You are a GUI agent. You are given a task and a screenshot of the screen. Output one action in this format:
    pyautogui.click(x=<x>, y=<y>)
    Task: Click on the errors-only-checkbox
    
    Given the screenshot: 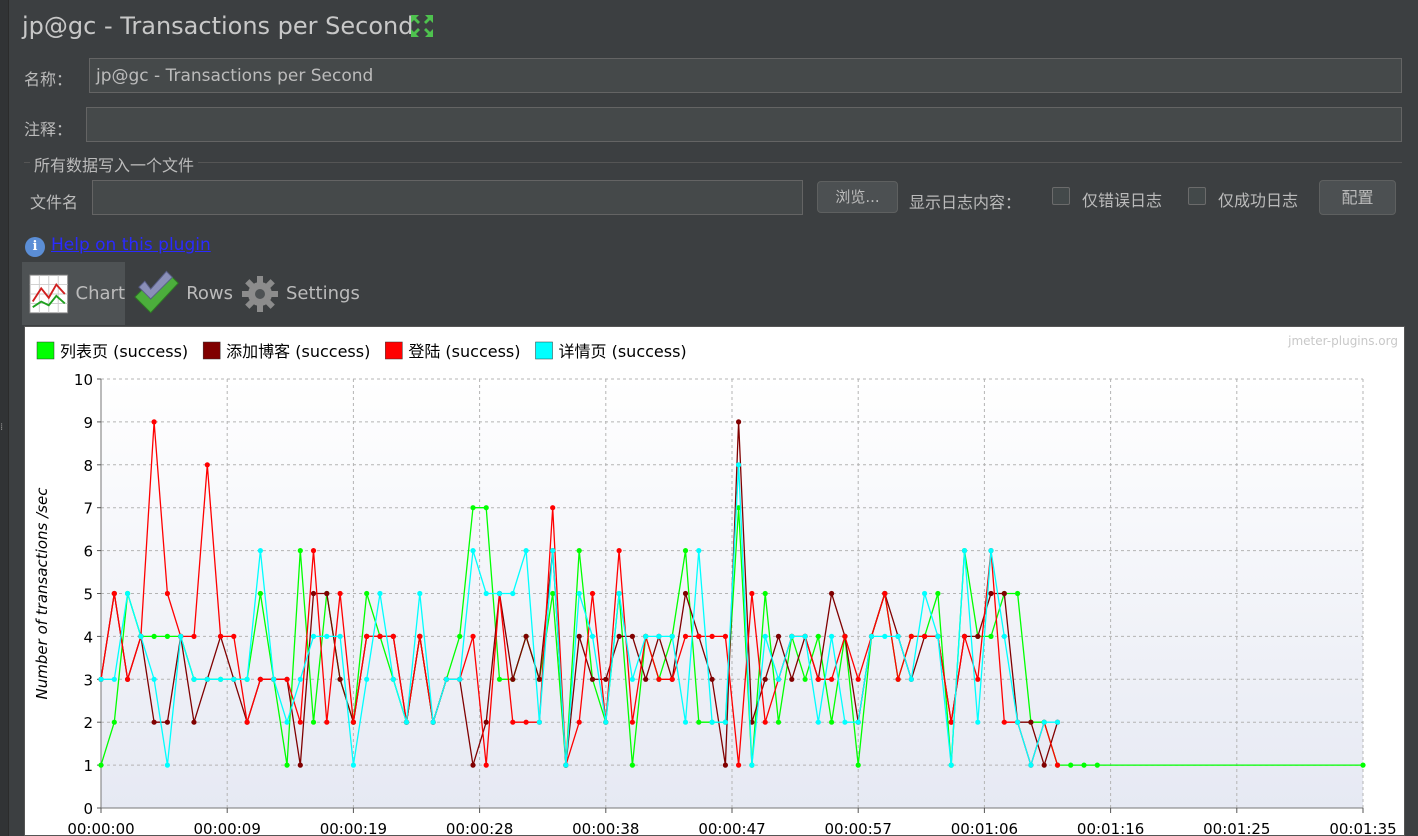 What is the action you would take?
    pyautogui.click(x=1061, y=196)
    